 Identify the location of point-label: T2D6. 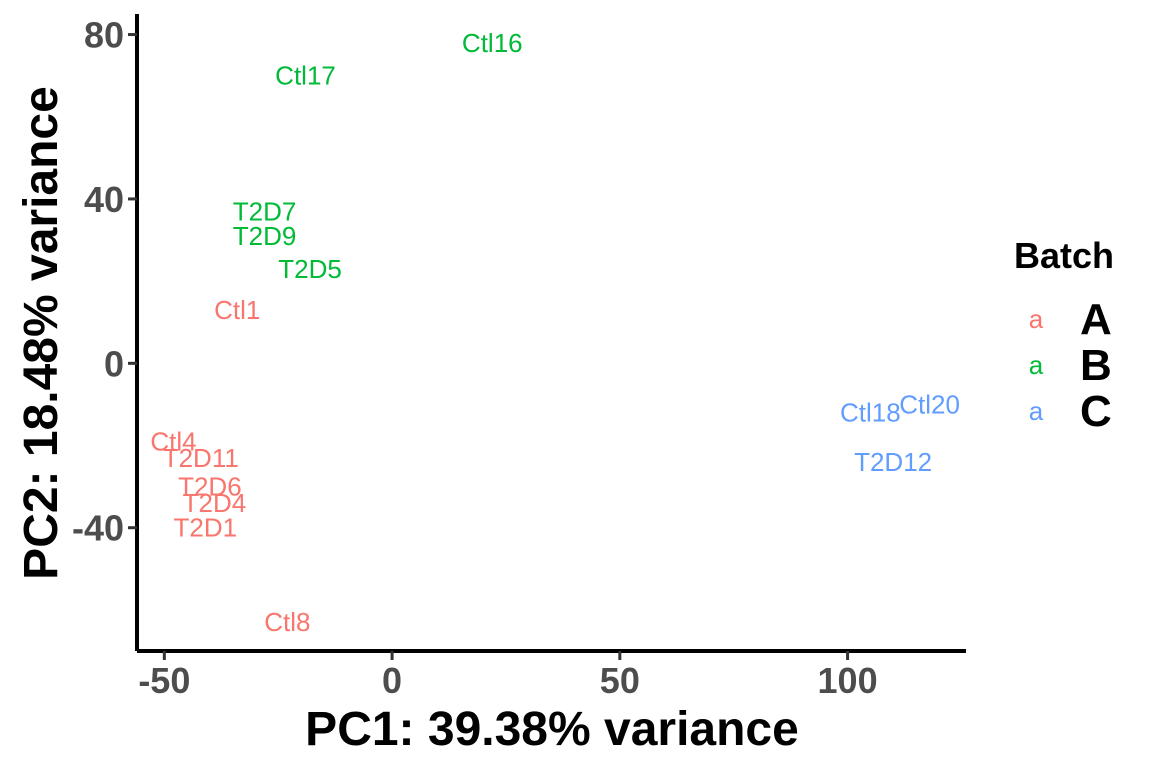
(210, 487).